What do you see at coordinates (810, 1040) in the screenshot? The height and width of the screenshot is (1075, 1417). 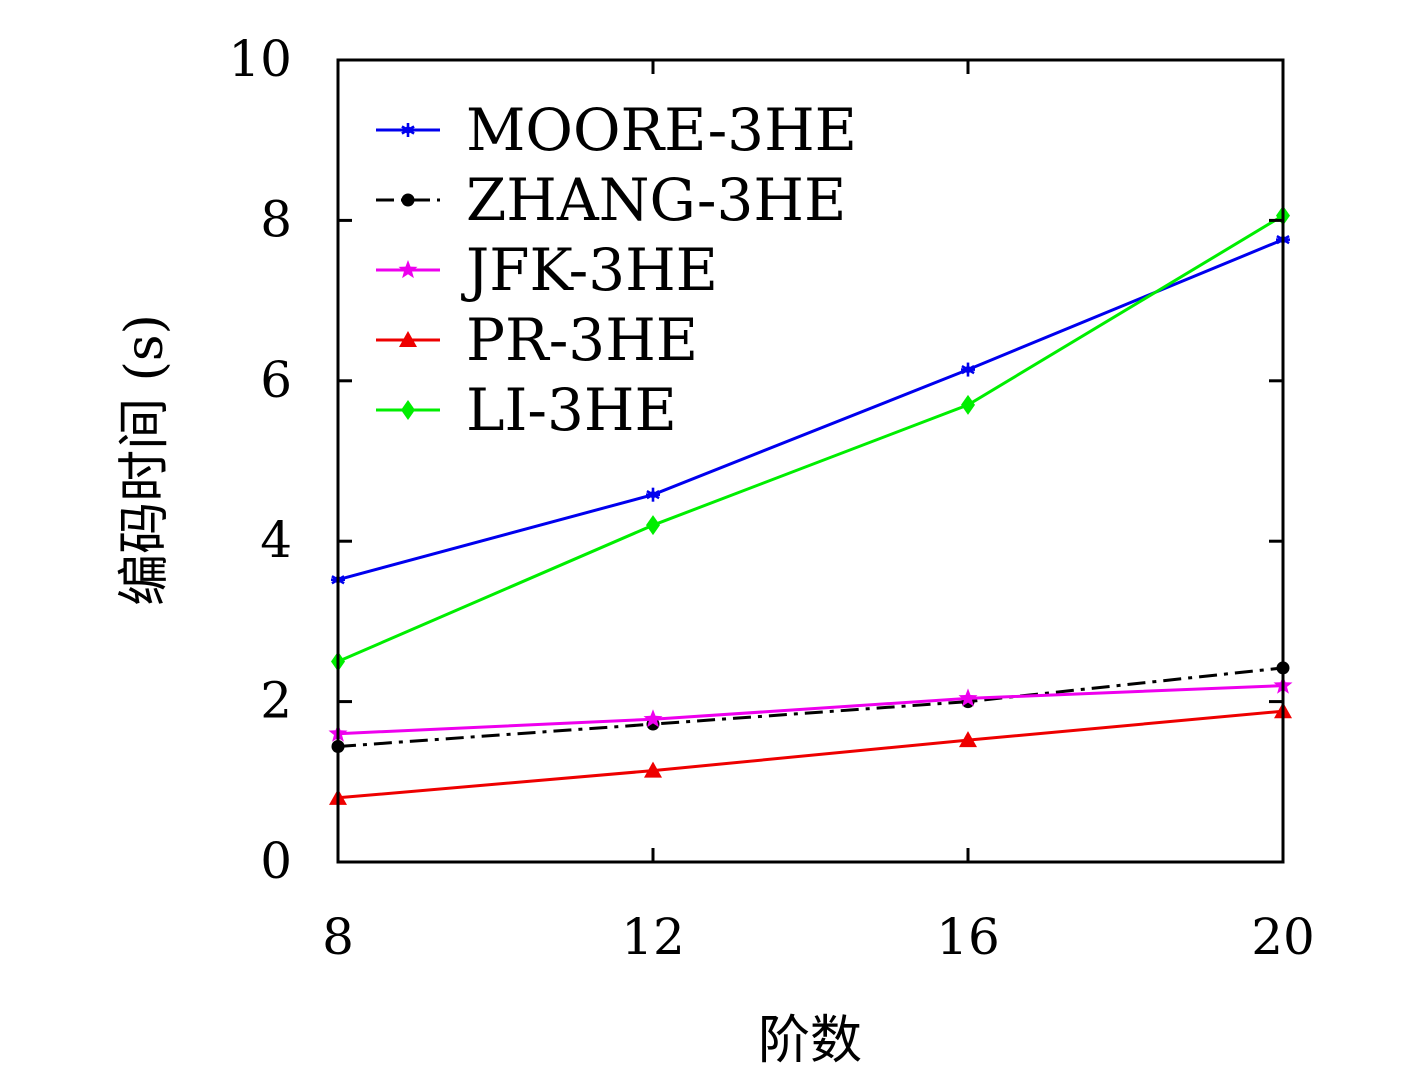 I see `x-axis-title: 阶数` at bounding box center [810, 1040].